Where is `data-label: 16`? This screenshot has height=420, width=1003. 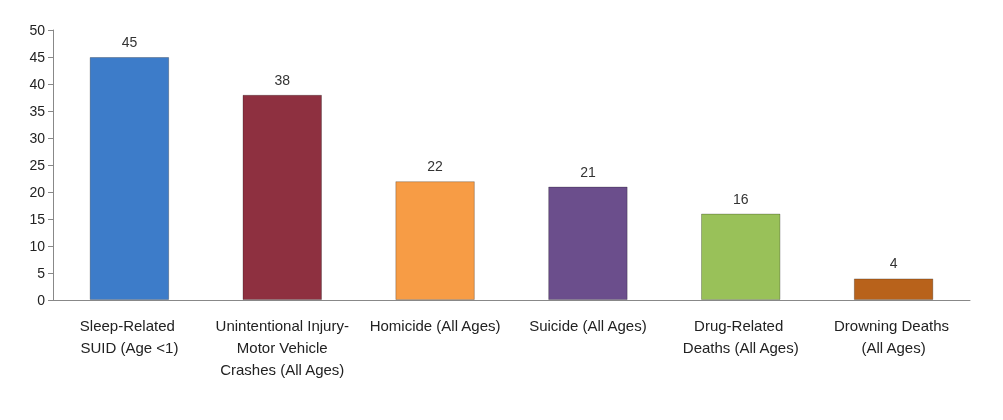 data-label: 16 is located at coordinates (740, 198).